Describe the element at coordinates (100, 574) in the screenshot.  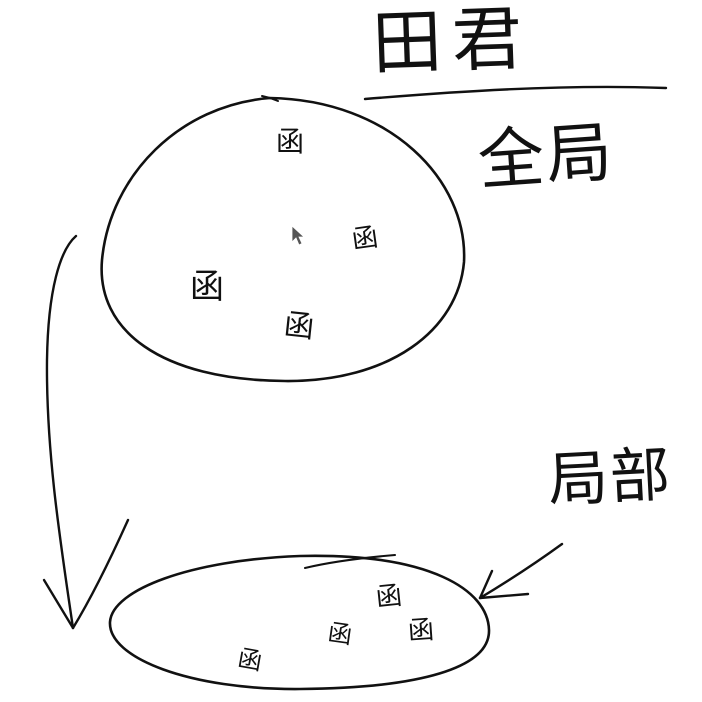
I see `down-arrow-head-right` at that location.